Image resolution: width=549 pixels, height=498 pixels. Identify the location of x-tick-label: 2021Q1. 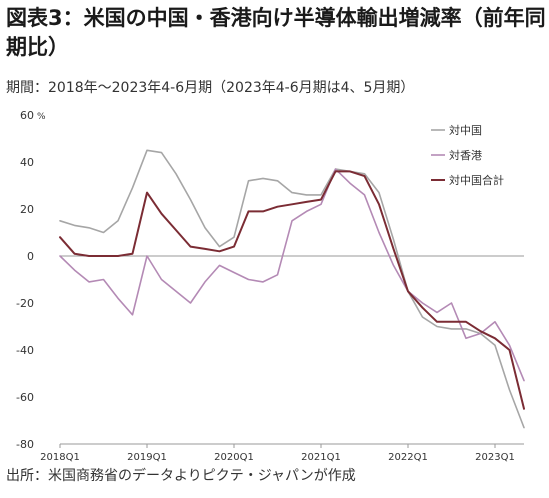
(321, 457).